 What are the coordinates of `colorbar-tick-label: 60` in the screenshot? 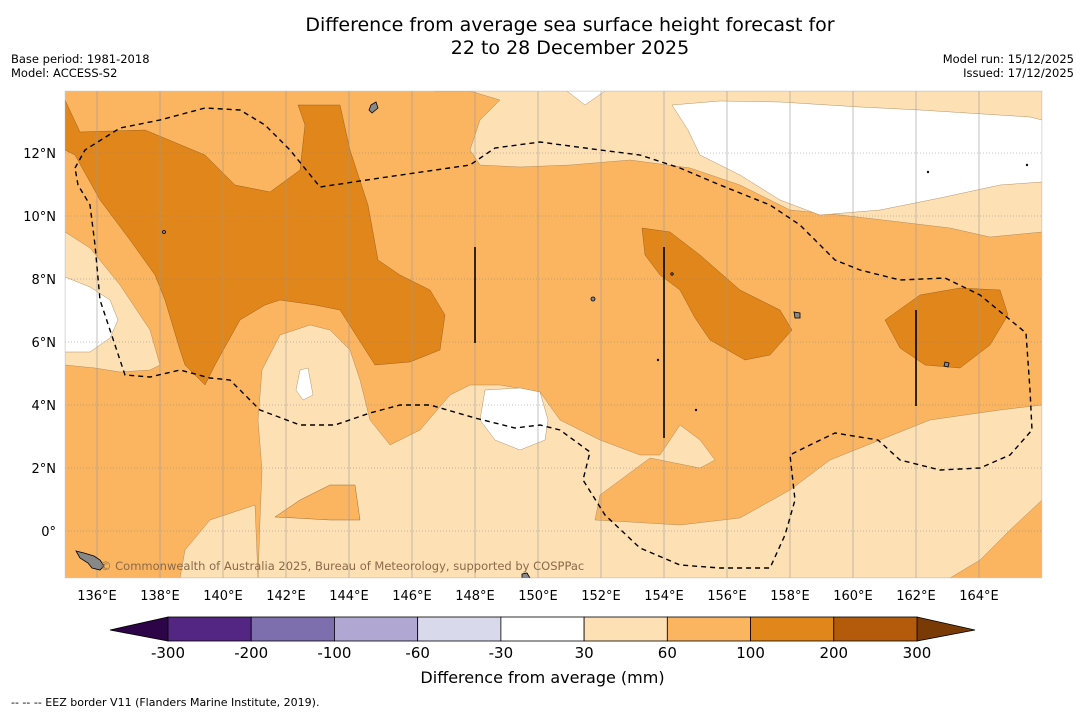 It's located at (667, 653).